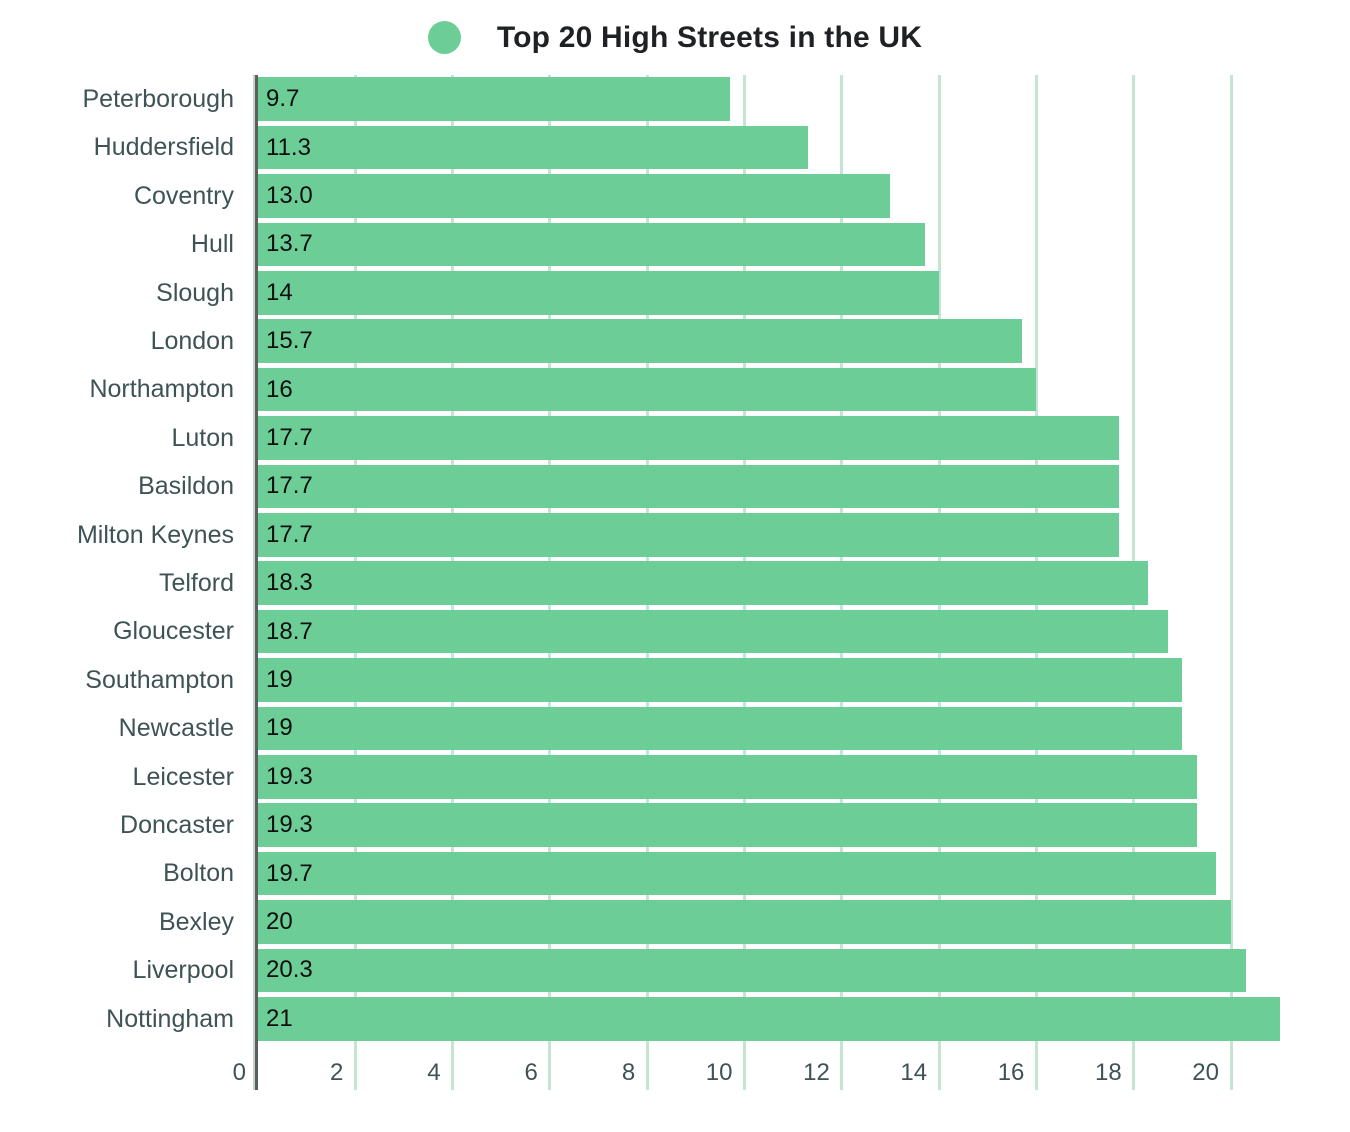 Image resolution: width=1350 pixels, height=1132 pixels. I want to click on chart-header: Top 20 High Streets in the UK, so click(675, 37).